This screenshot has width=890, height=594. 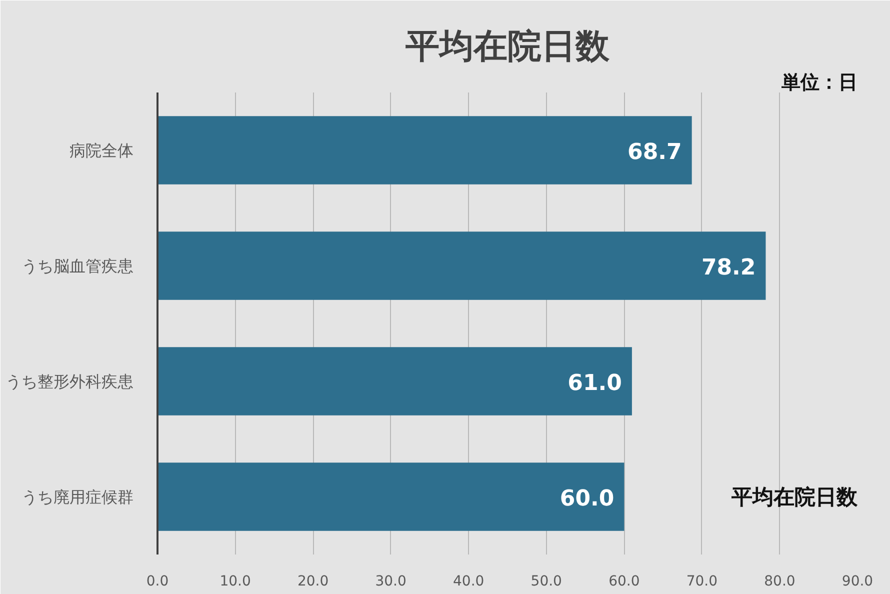 What do you see at coordinates (858, 582) in the screenshot?
I see `x-tick-label: 90.0` at bounding box center [858, 582].